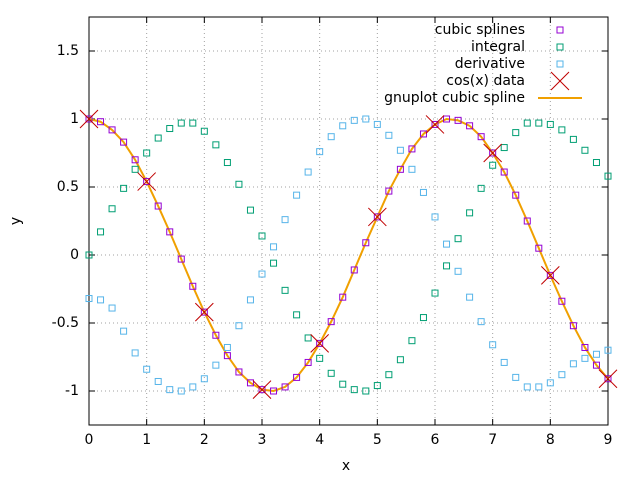 The width and height of the screenshot is (640, 480). What do you see at coordinates (480, 30) in the screenshot?
I see `legend-label: cubic splines` at bounding box center [480, 30].